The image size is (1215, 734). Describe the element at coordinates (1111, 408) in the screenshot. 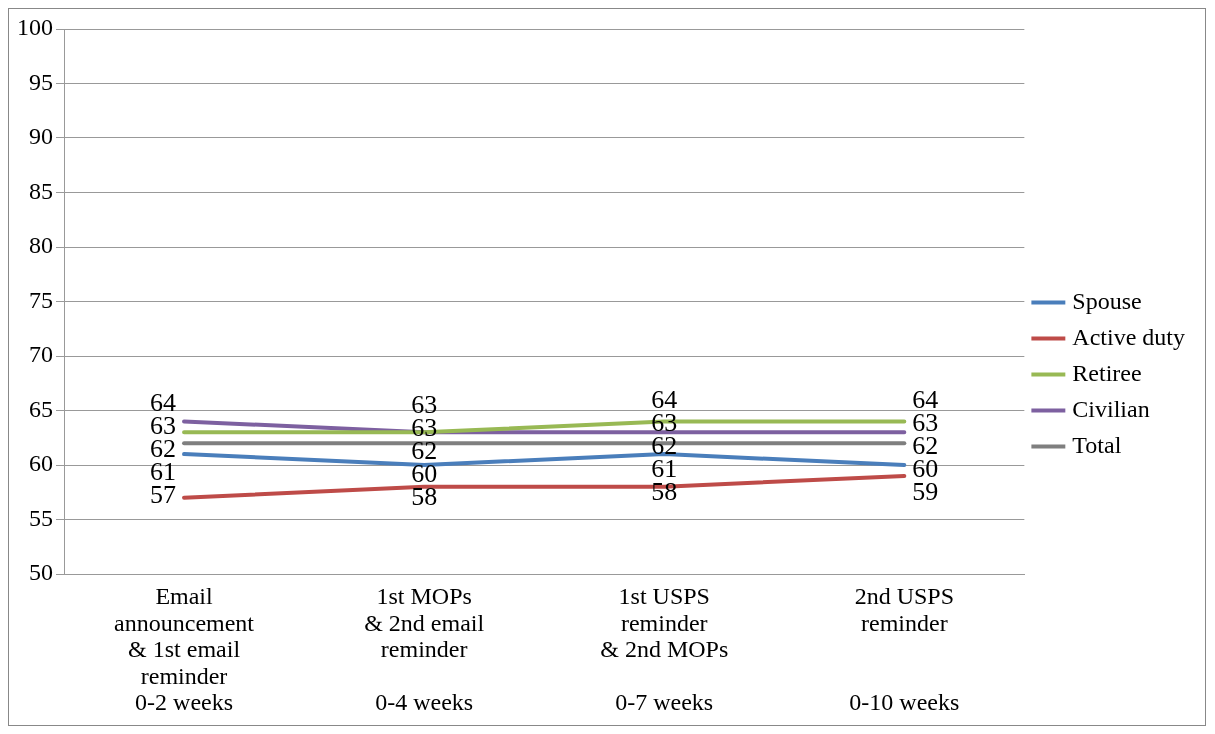

I see `legend-label: Civilian` at that location.